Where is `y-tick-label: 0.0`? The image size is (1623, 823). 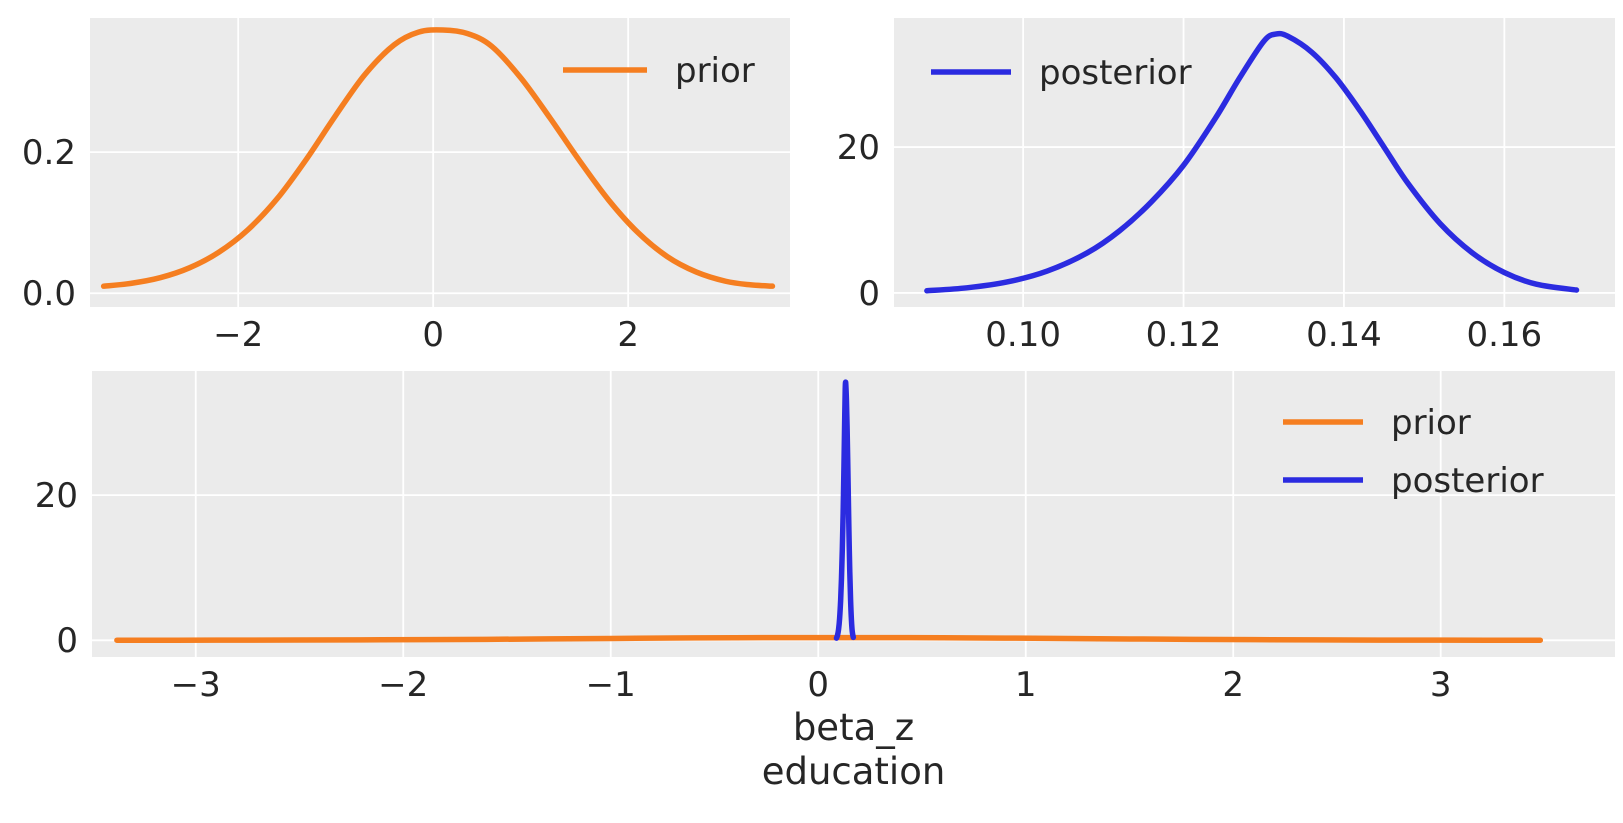 y-tick-label: 0.0 is located at coordinates (49, 294).